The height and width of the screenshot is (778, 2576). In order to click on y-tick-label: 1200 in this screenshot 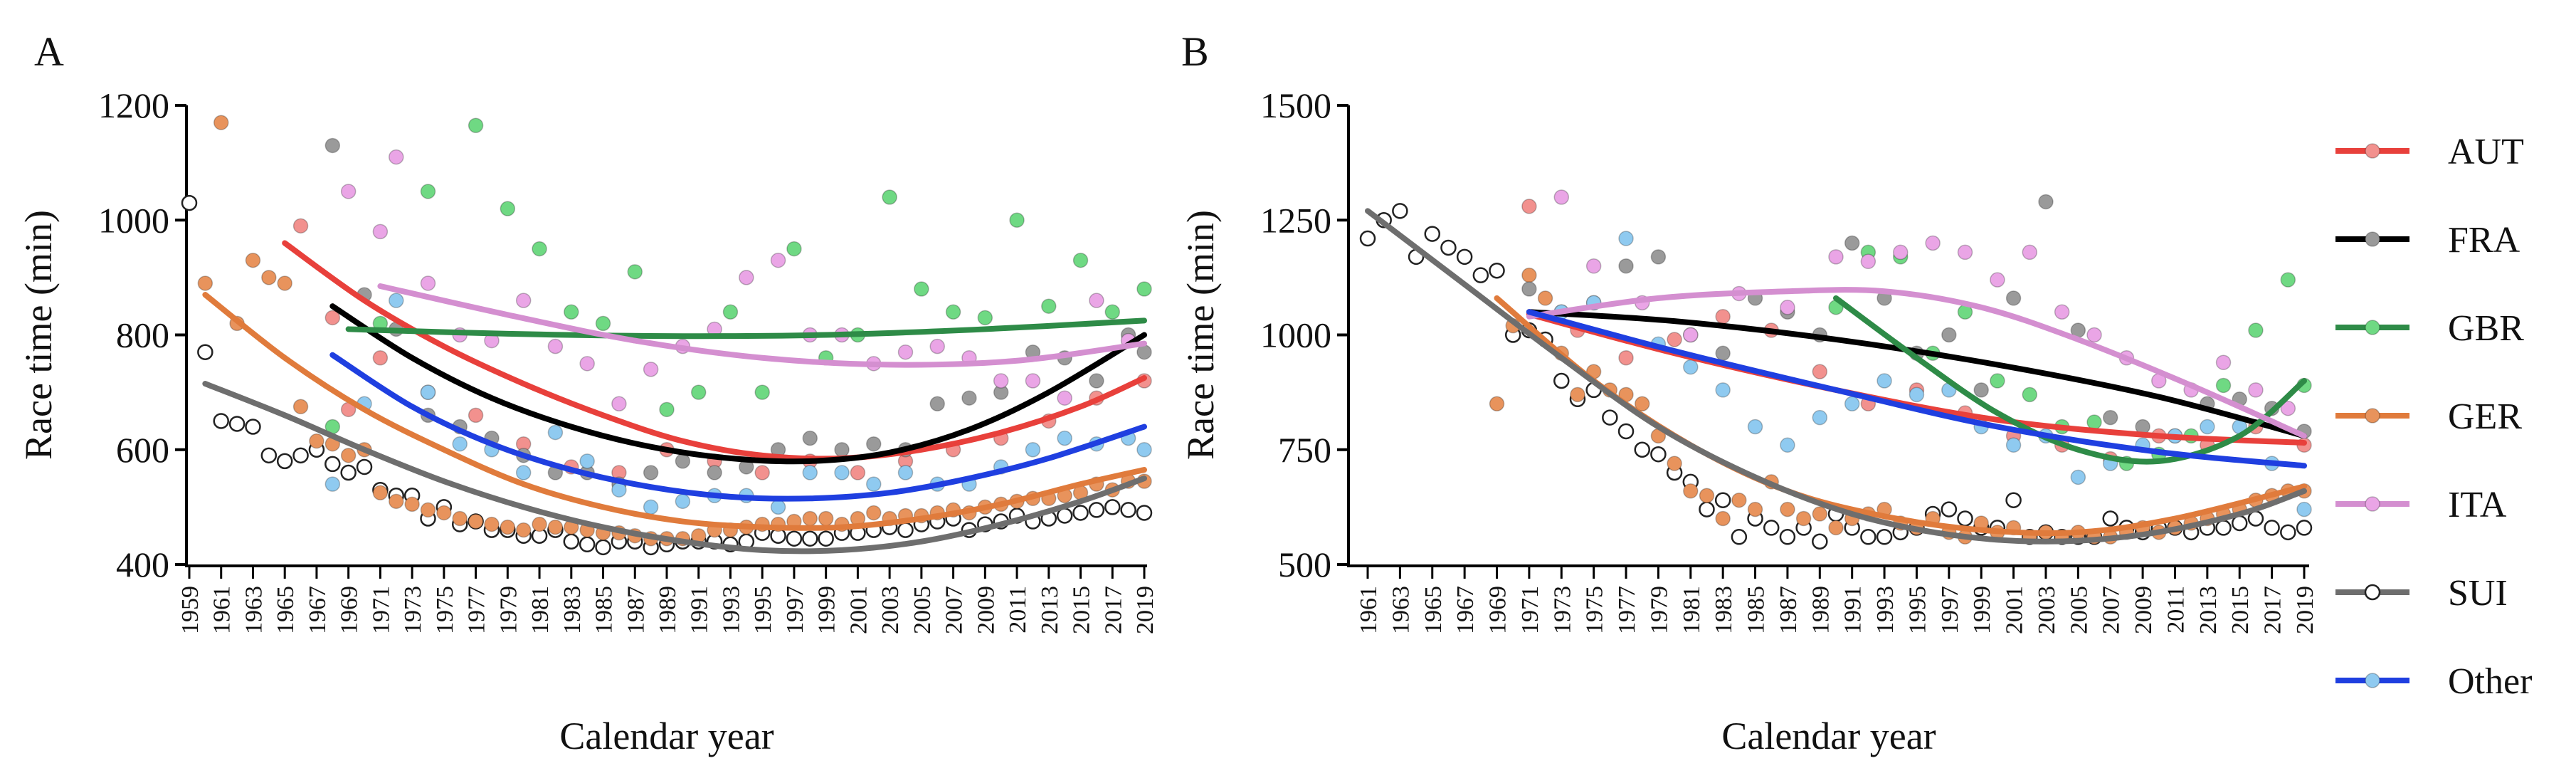, I will do `click(133, 105)`.